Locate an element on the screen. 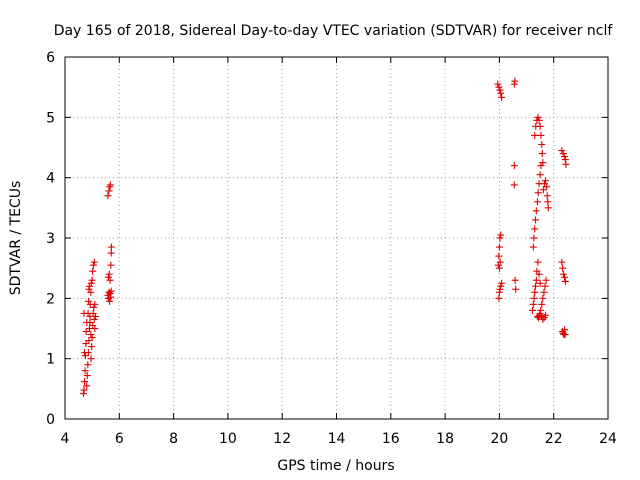  x-tick-label: 10 is located at coordinates (228, 439).